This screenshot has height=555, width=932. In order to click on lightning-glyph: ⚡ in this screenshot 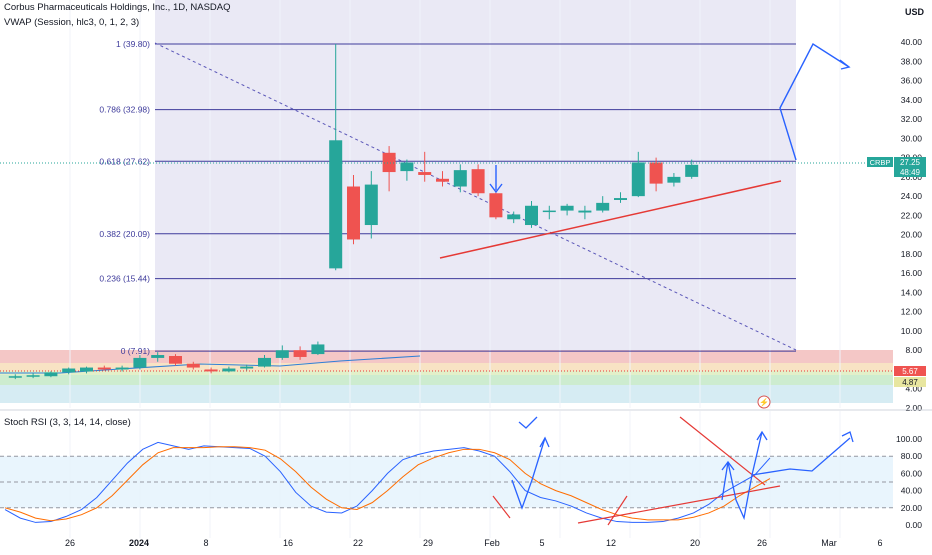, I will do `click(764, 402)`.